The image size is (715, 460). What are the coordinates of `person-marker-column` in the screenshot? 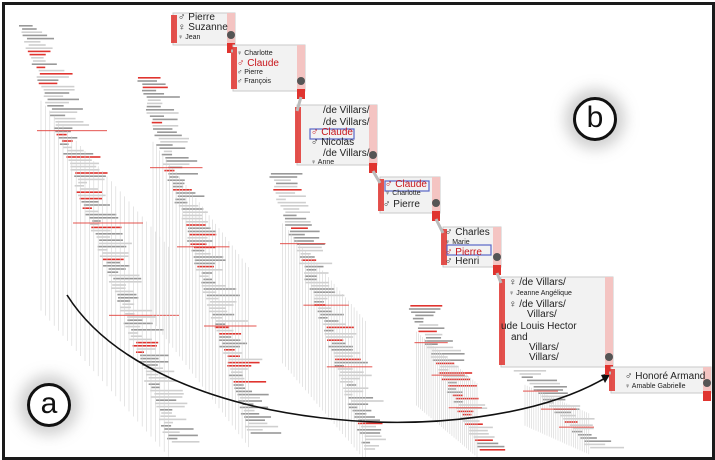 It's located at (174, 29).